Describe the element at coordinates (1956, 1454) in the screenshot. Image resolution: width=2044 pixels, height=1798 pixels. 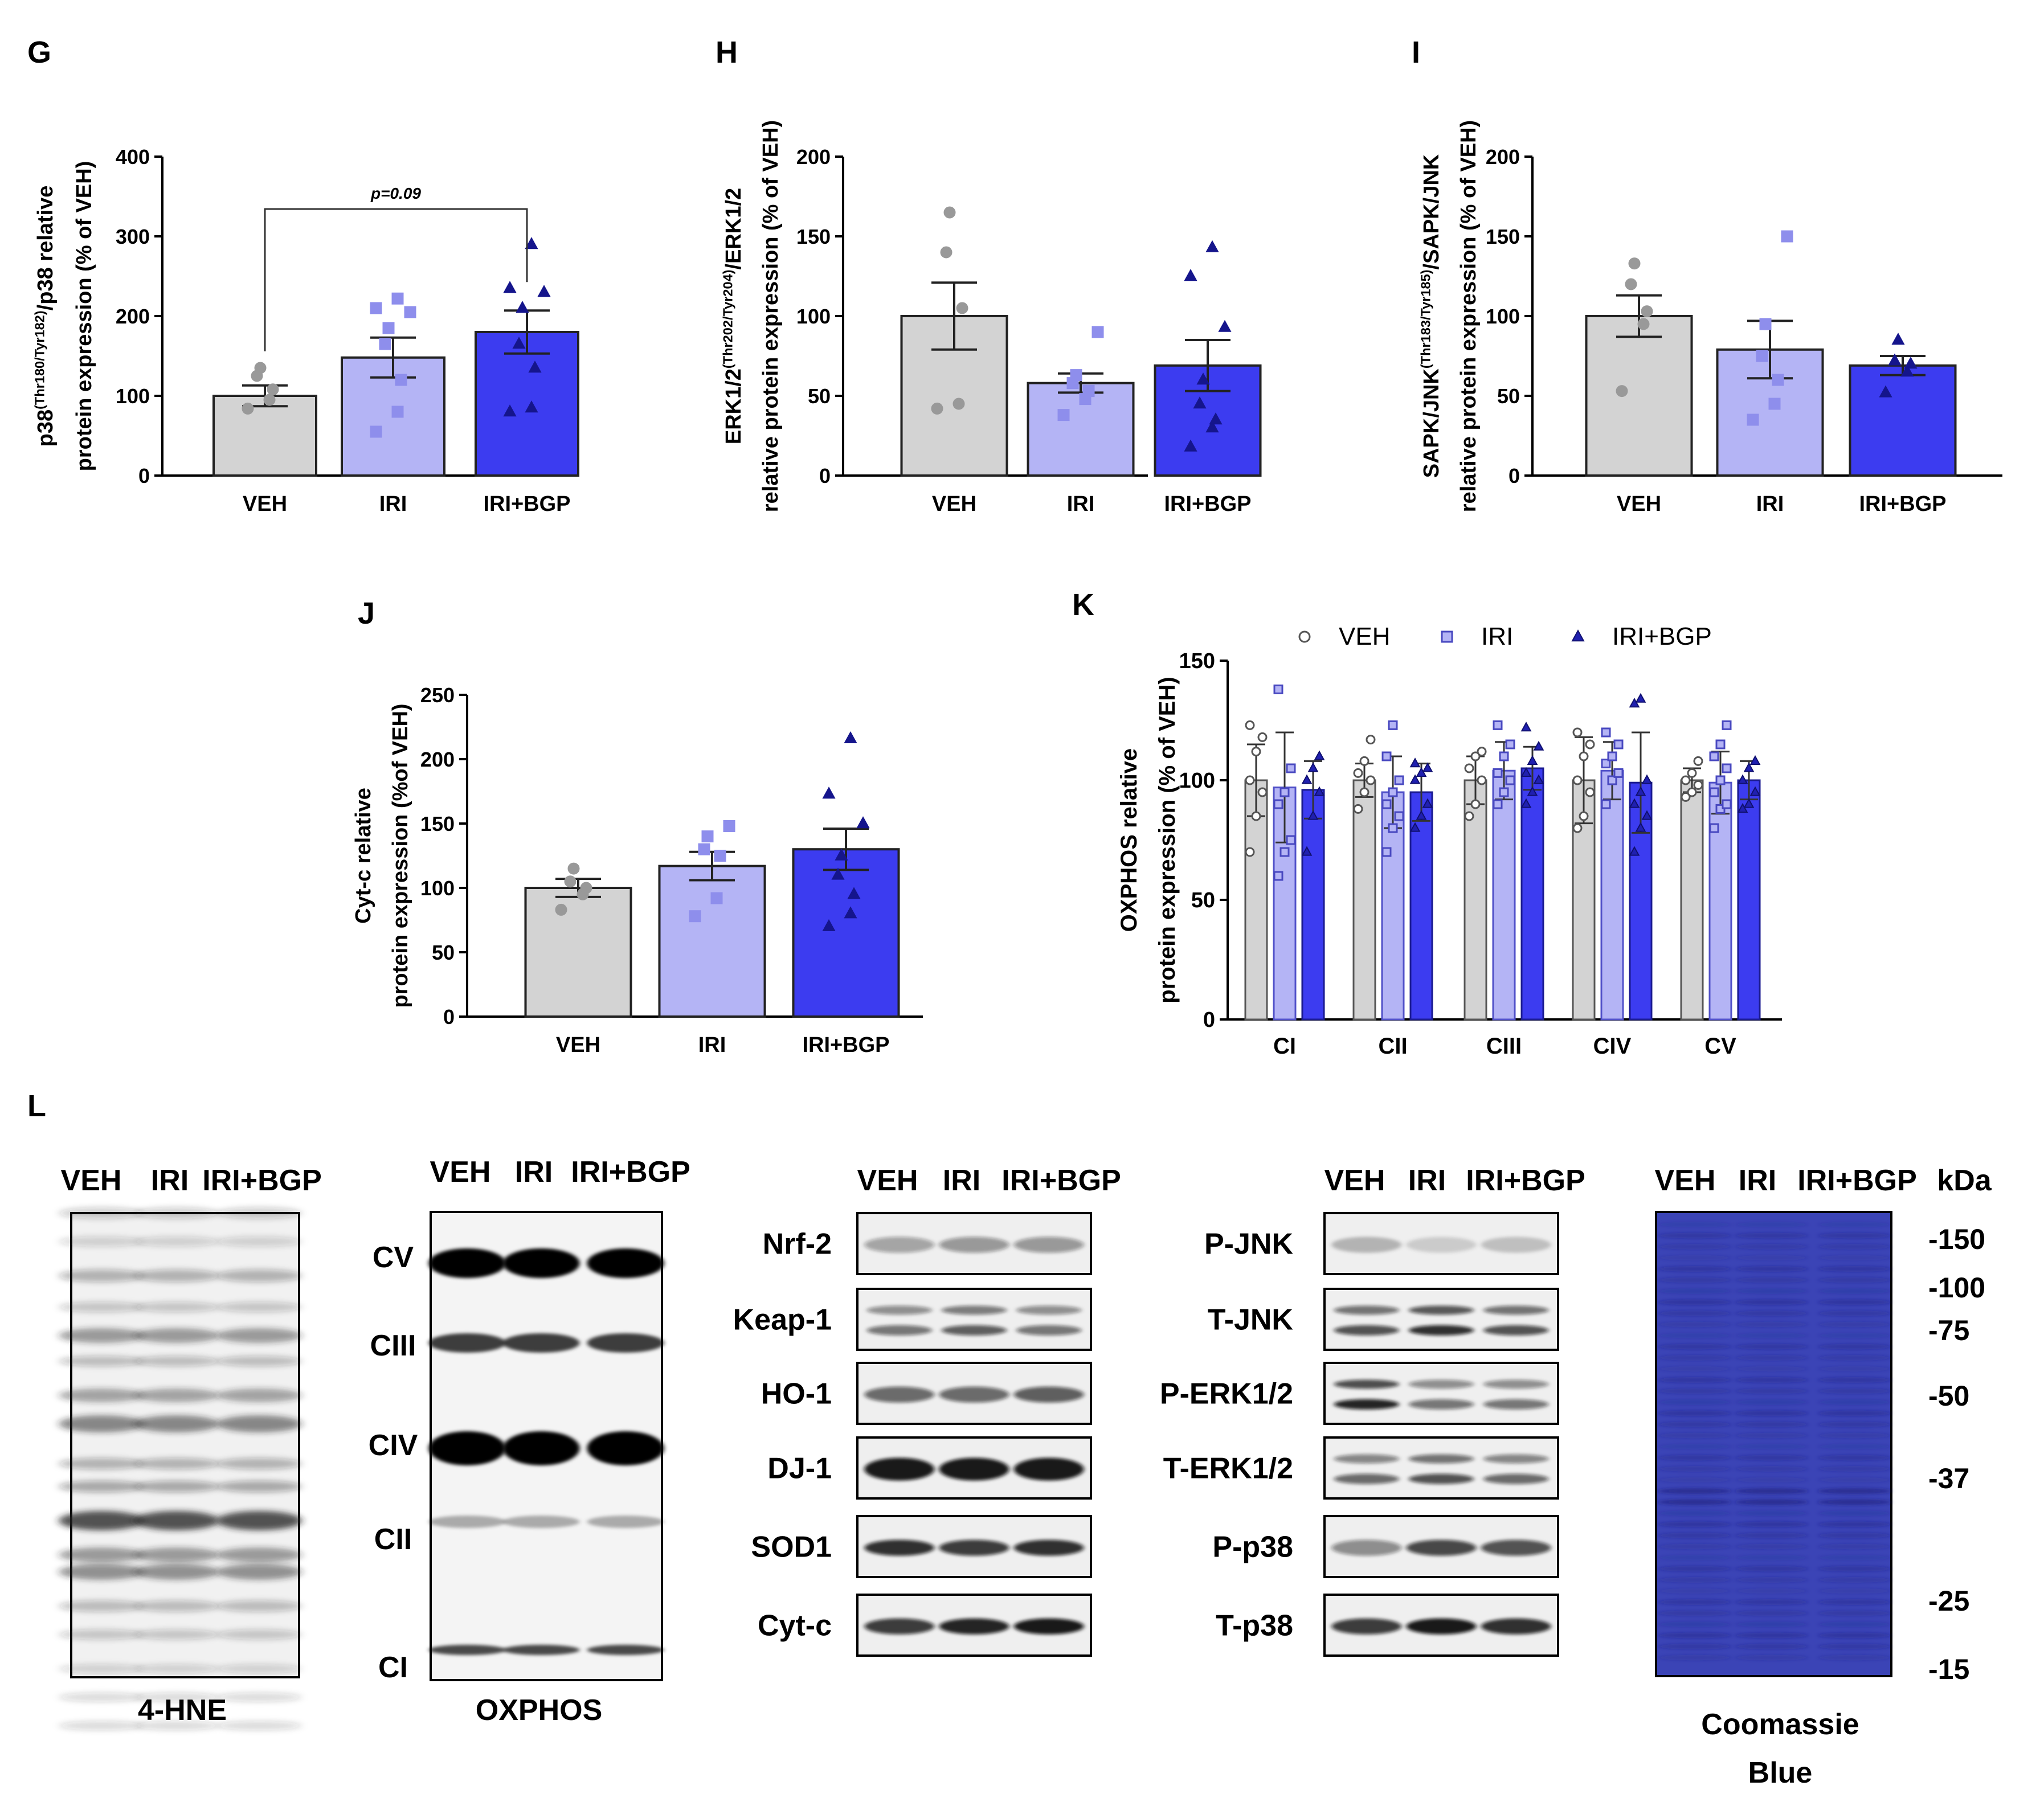
I see `kda-markers: -150 -100 -75 -50 -37 -25 -15` at that location.